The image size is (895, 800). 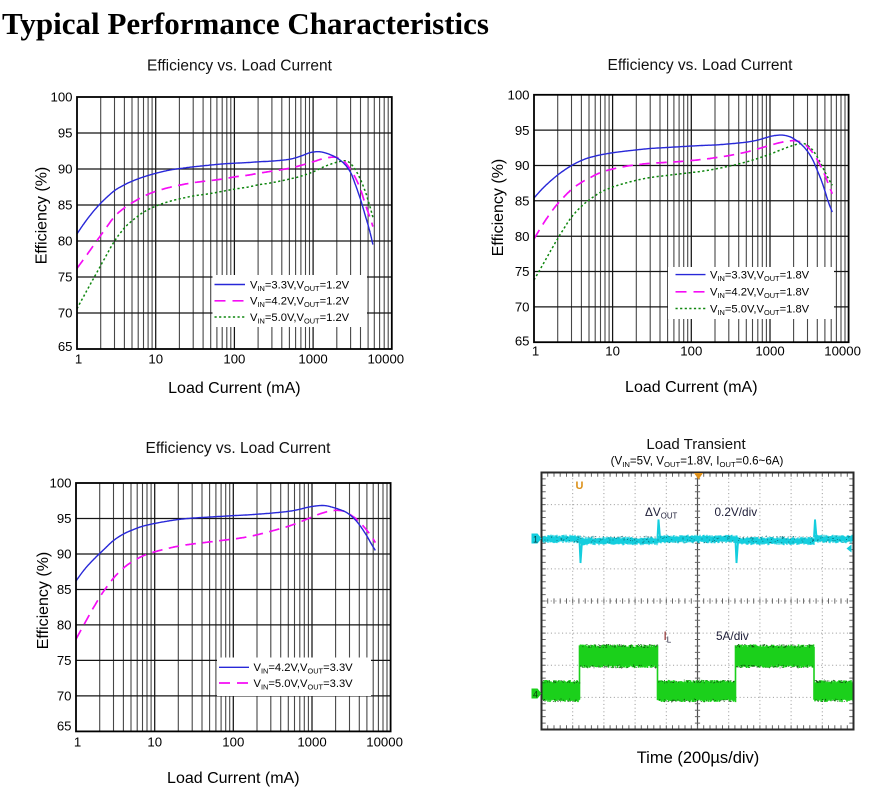 What do you see at coordinates (300, 303) in the screenshot?
I see `svg-text: VIN​=4.2V,VOUT​=1.2V` at bounding box center [300, 303].